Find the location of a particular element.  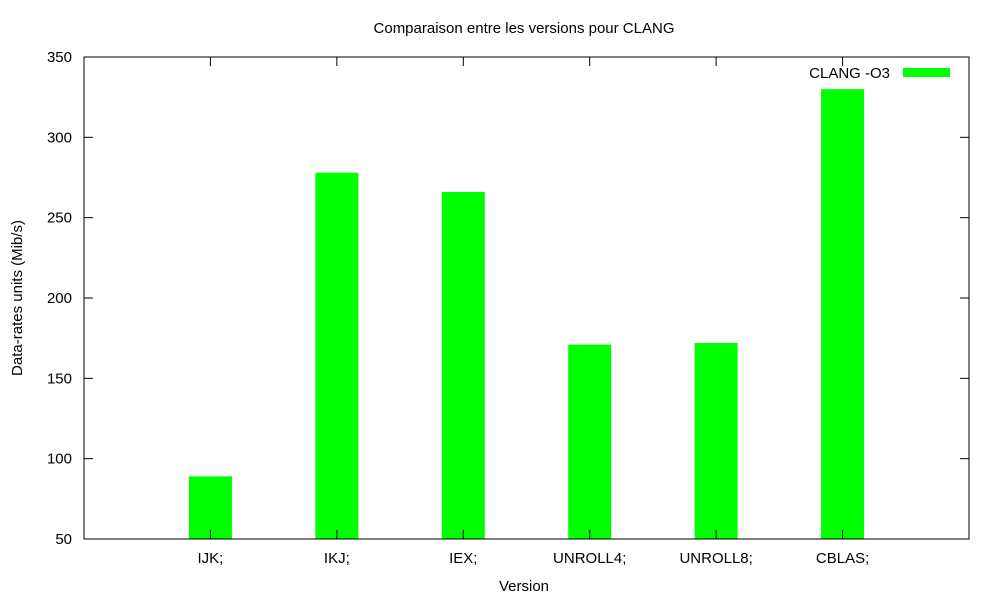

x-tick-label-4: UNROLL8; is located at coordinates (715, 558).